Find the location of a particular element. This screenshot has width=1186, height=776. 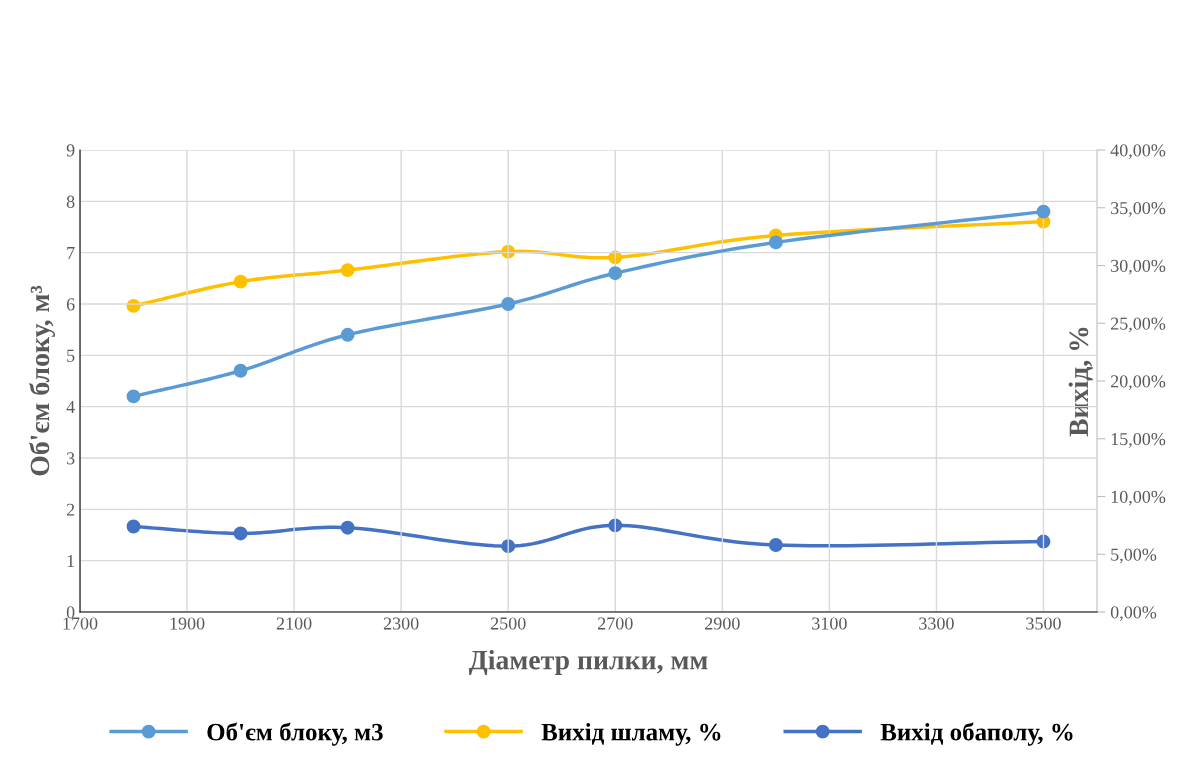

y2-tick-label: 30,00% is located at coordinates (1138, 267).